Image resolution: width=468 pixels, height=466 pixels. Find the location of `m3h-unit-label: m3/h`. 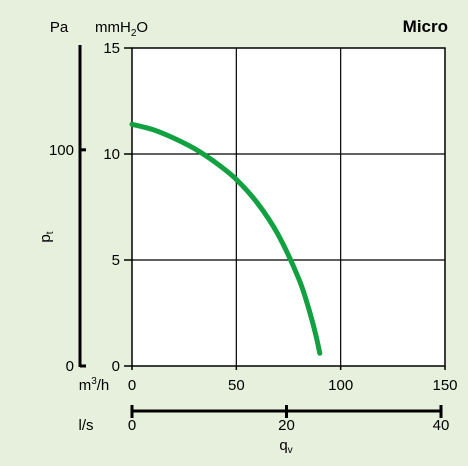

m3h-unit-label: m3/h is located at coordinates (94, 385).